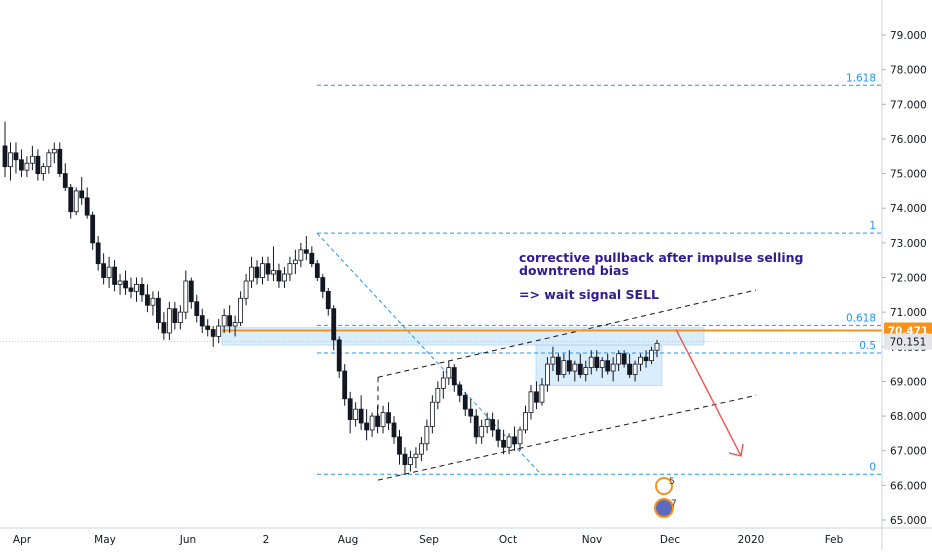 Image resolution: width=932 pixels, height=554 pixels. Describe the element at coordinates (861, 78) in the screenshot. I see `fib-label-0: 1.618` at that location.